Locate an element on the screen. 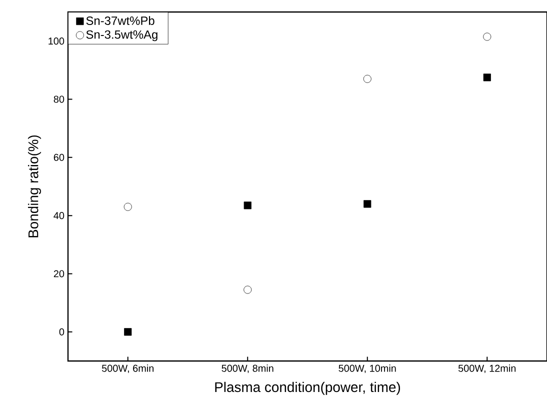  y-tick-label: 40 is located at coordinates (59, 216).